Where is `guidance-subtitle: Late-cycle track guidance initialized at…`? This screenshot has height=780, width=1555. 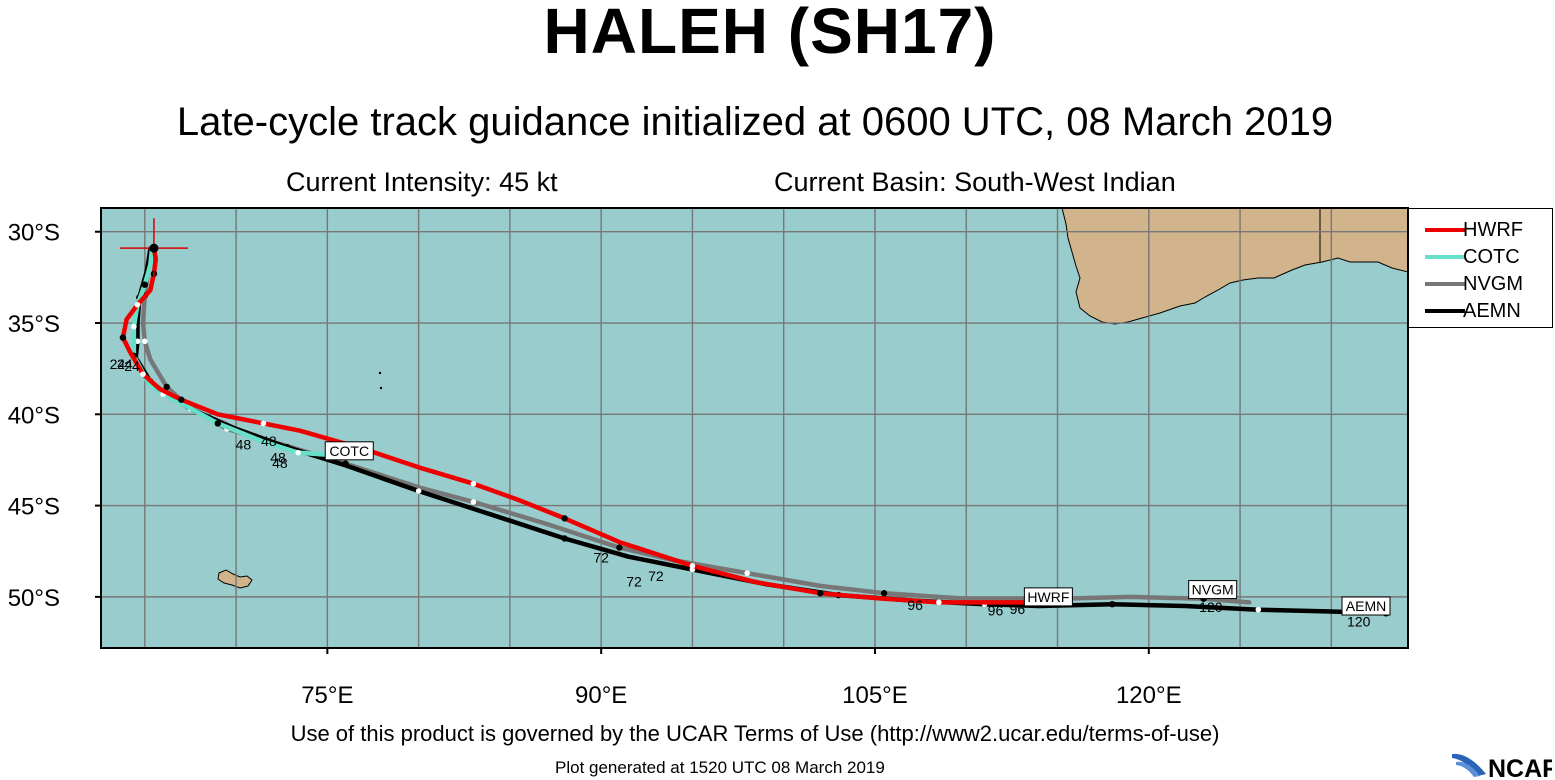
guidance-subtitle: Late-cycle track guidance initialized at… is located at coordinates (755, 122).